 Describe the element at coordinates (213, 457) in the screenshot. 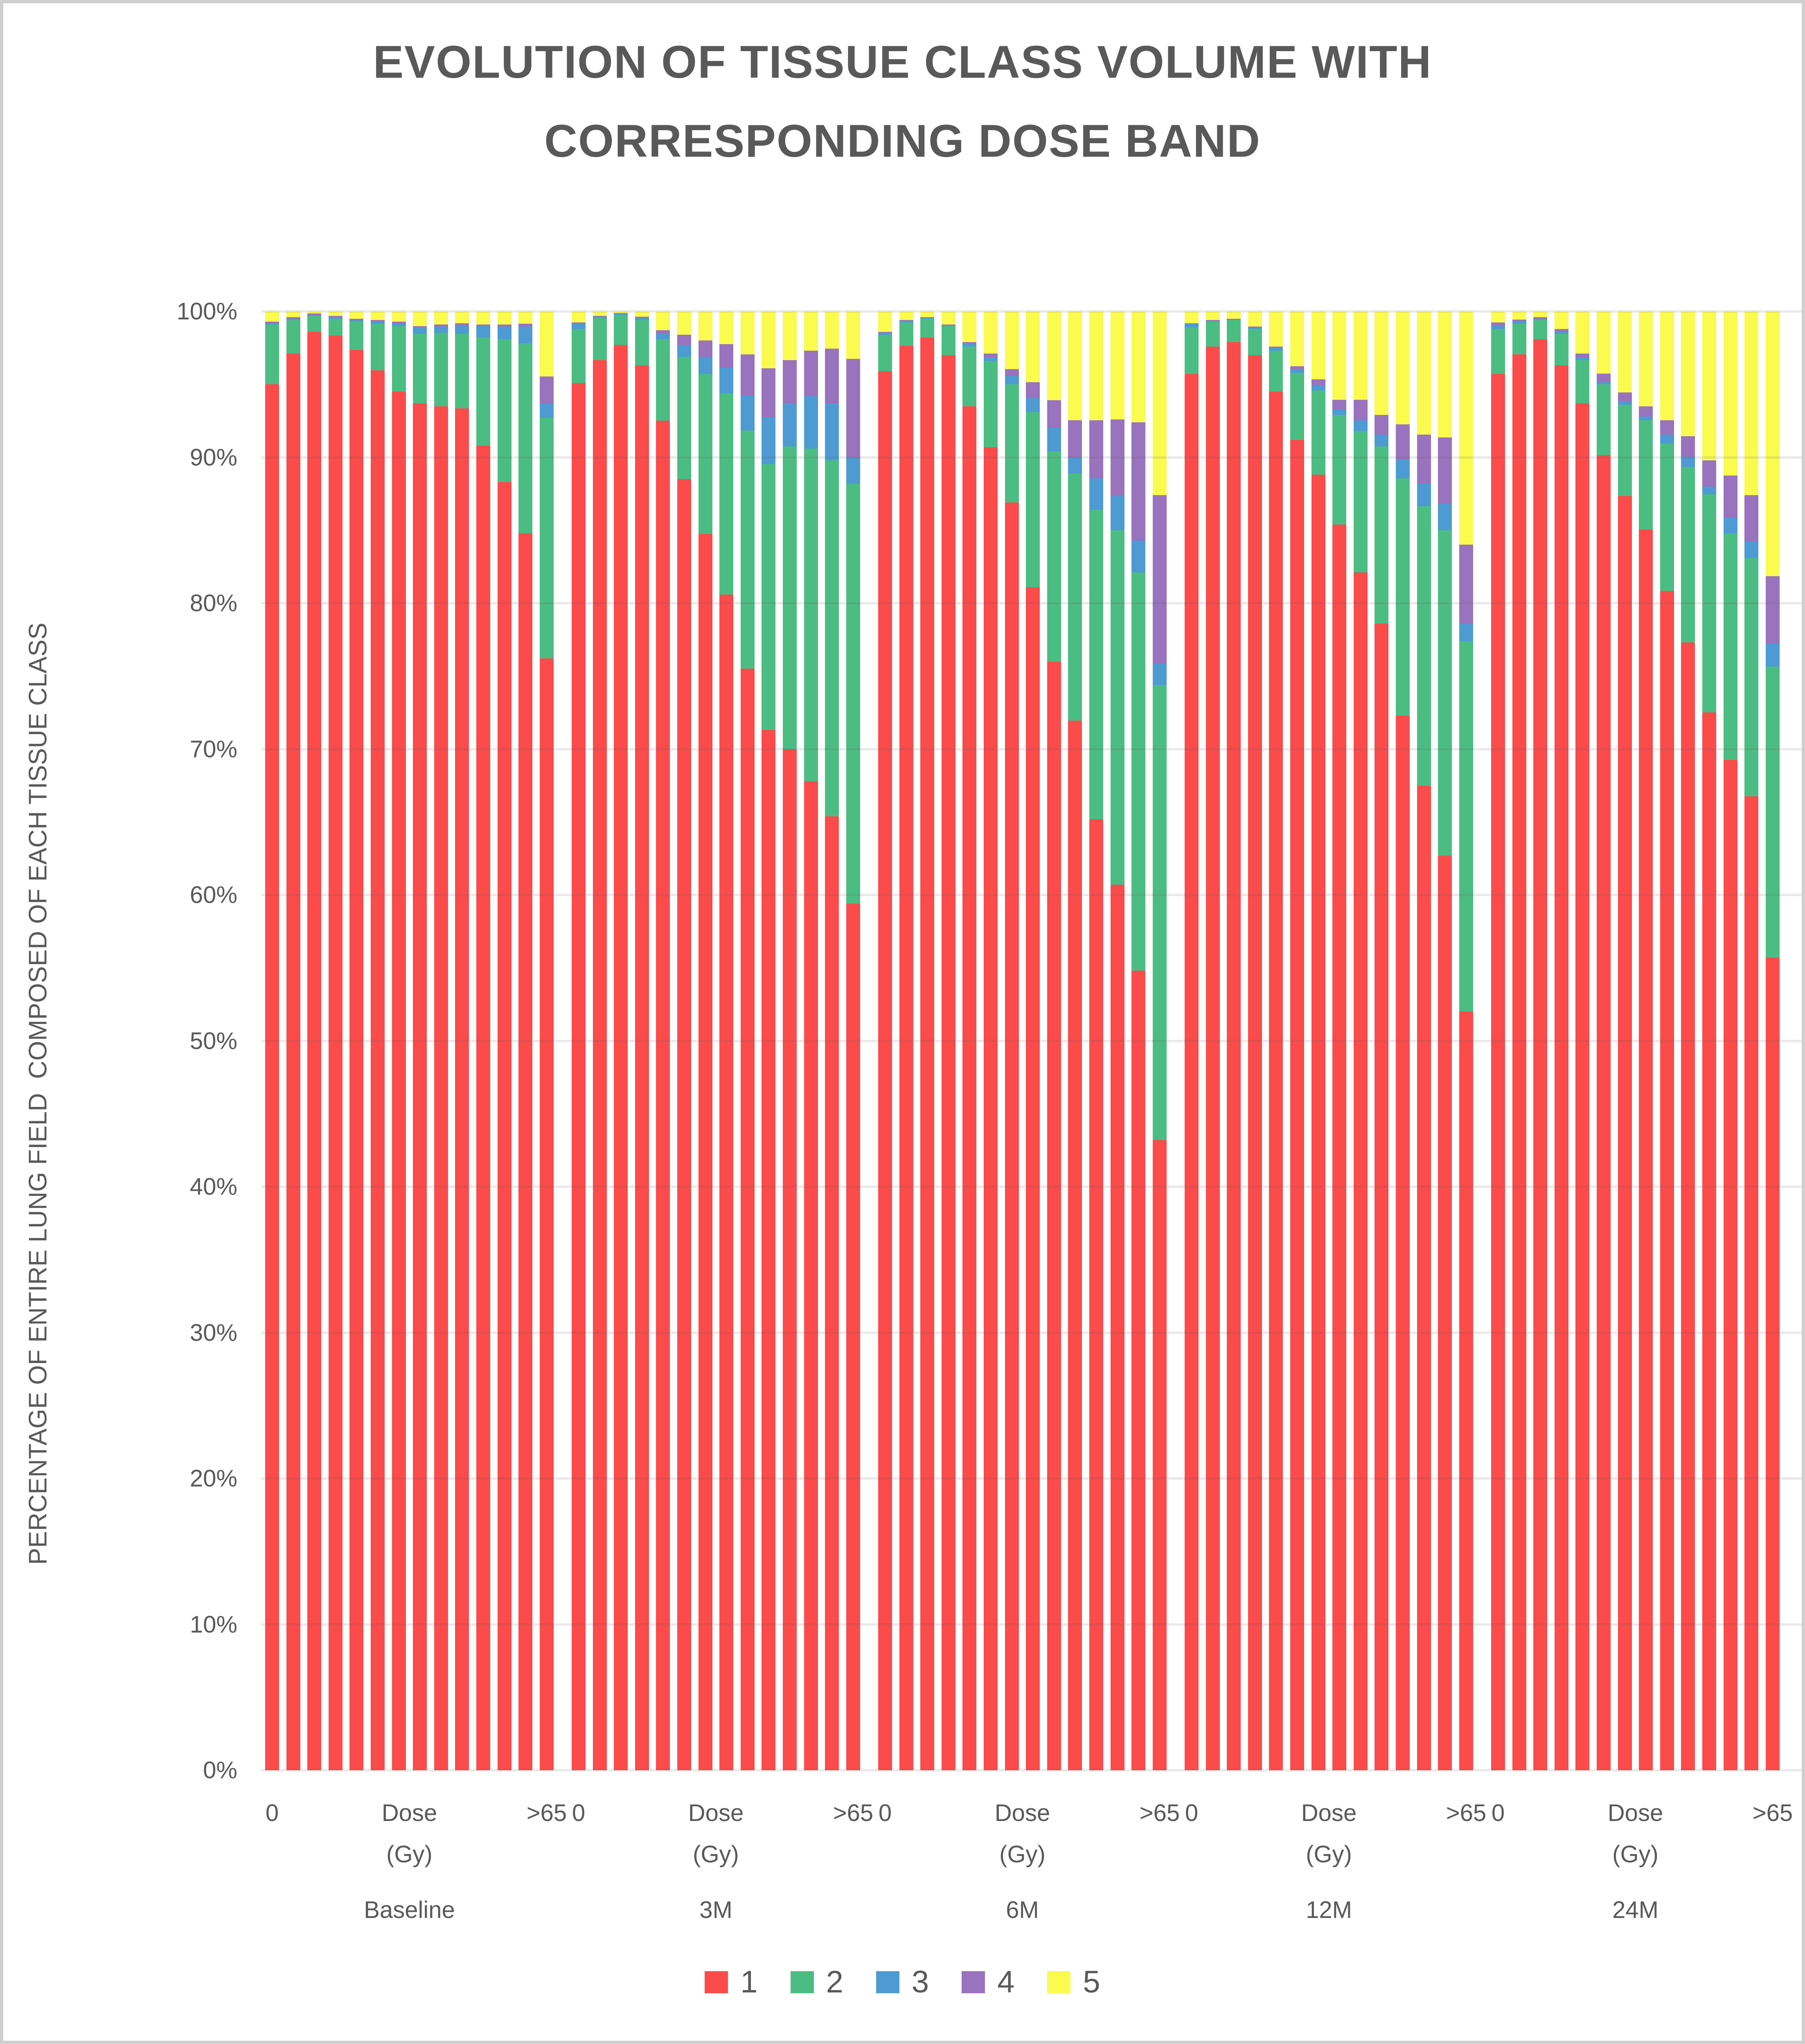

I see `y-tick-label: 90%` at that location.